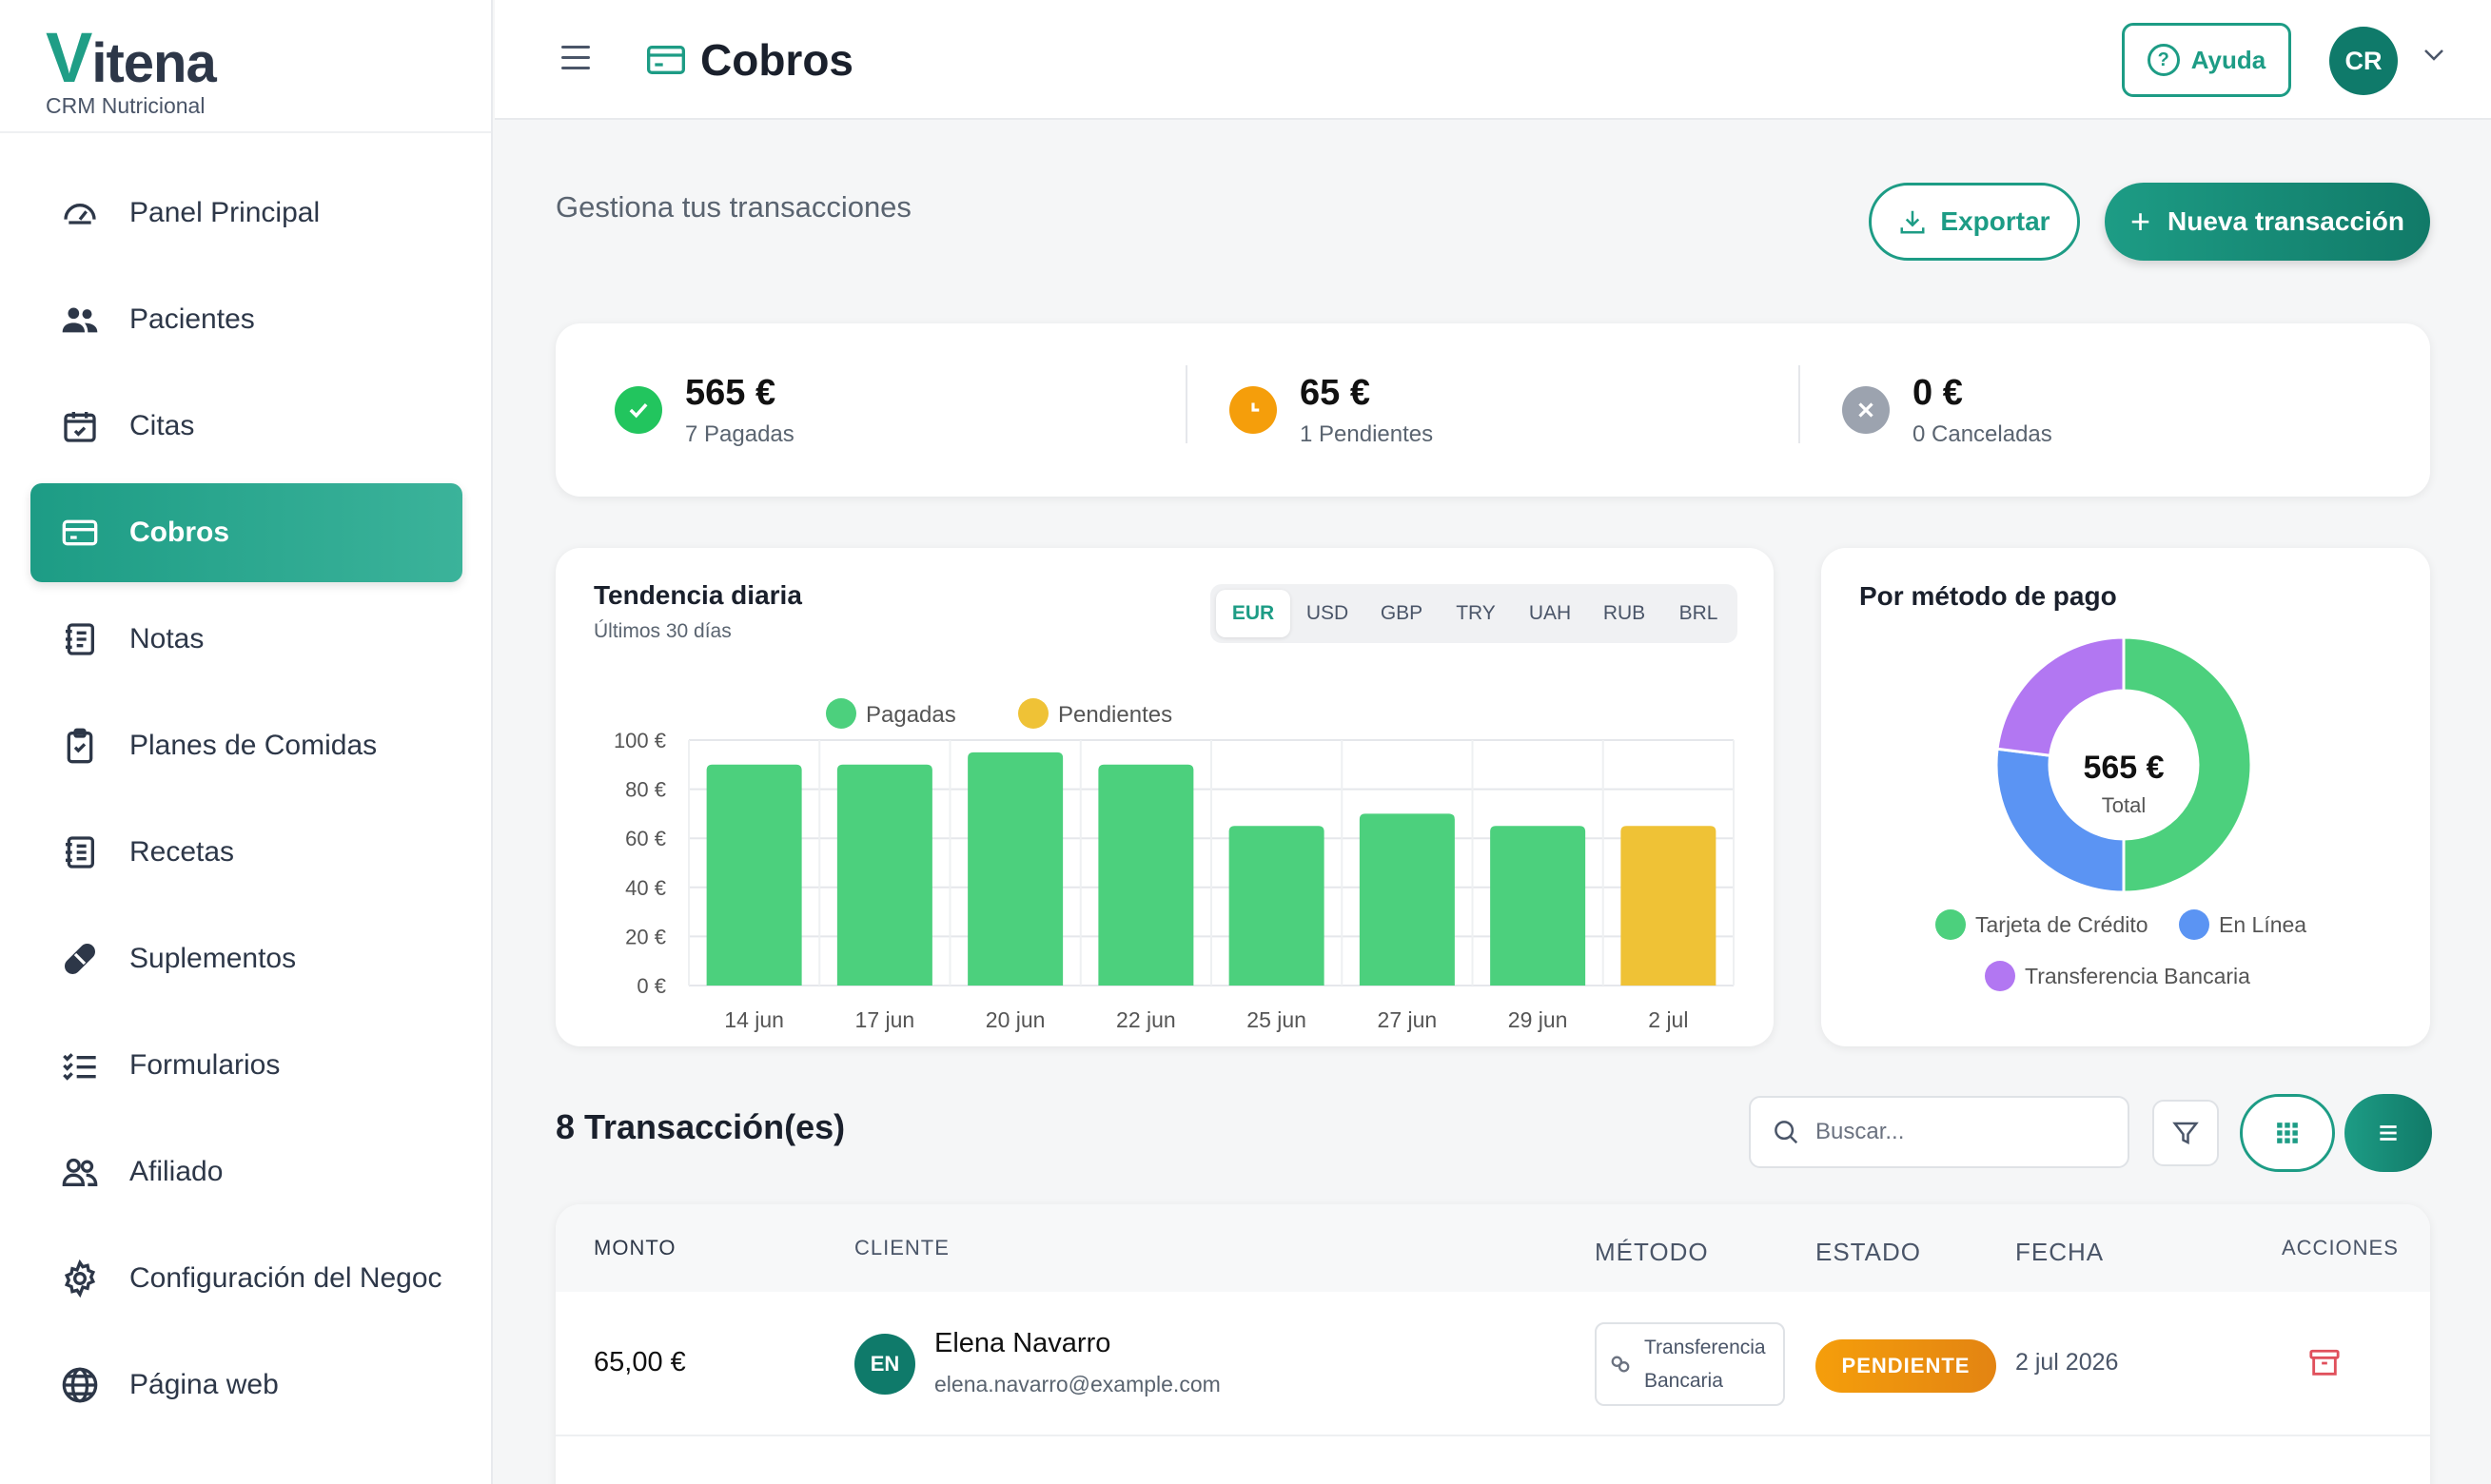 The image size is (2491, 1484). What do you see at coordinates (2163, 60) in the screenshot?
I see `question-icon: ?` at bounding box center [2163, 60].